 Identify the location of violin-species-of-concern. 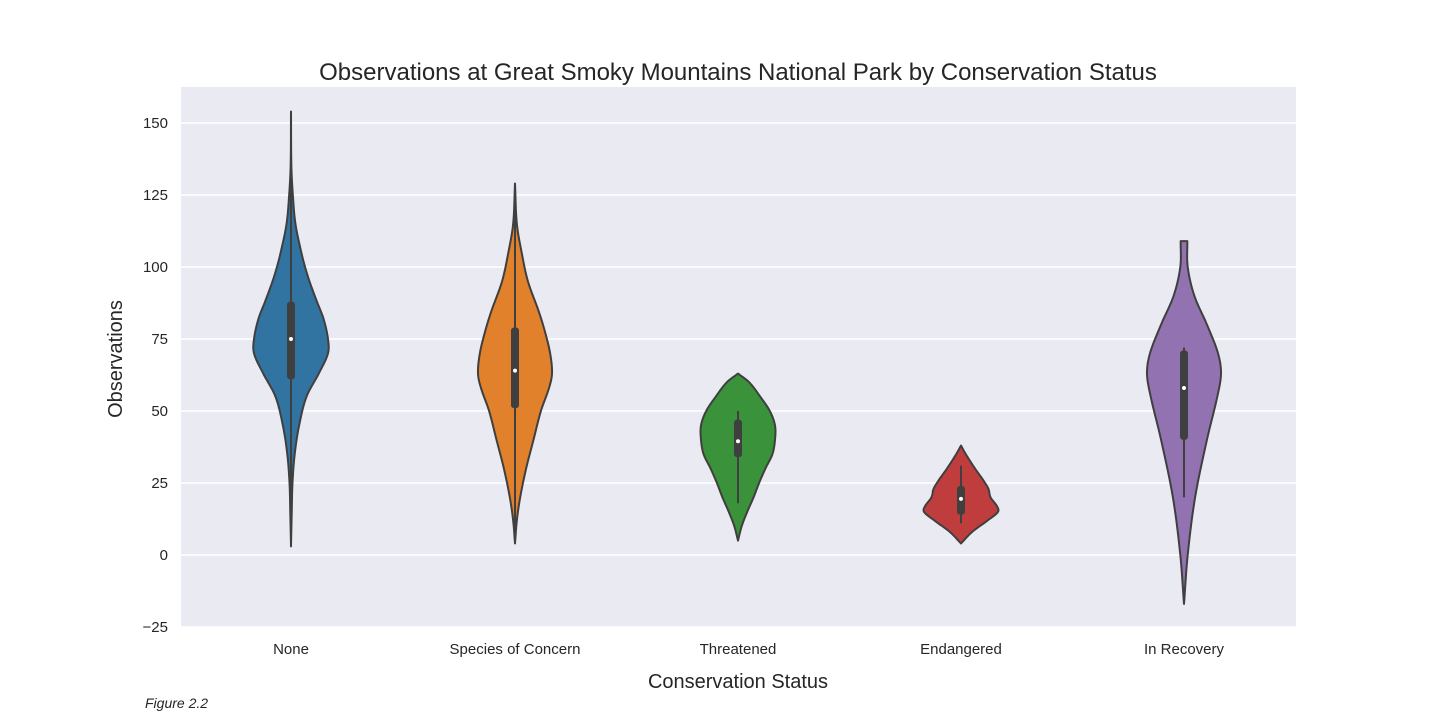
(515, 363).